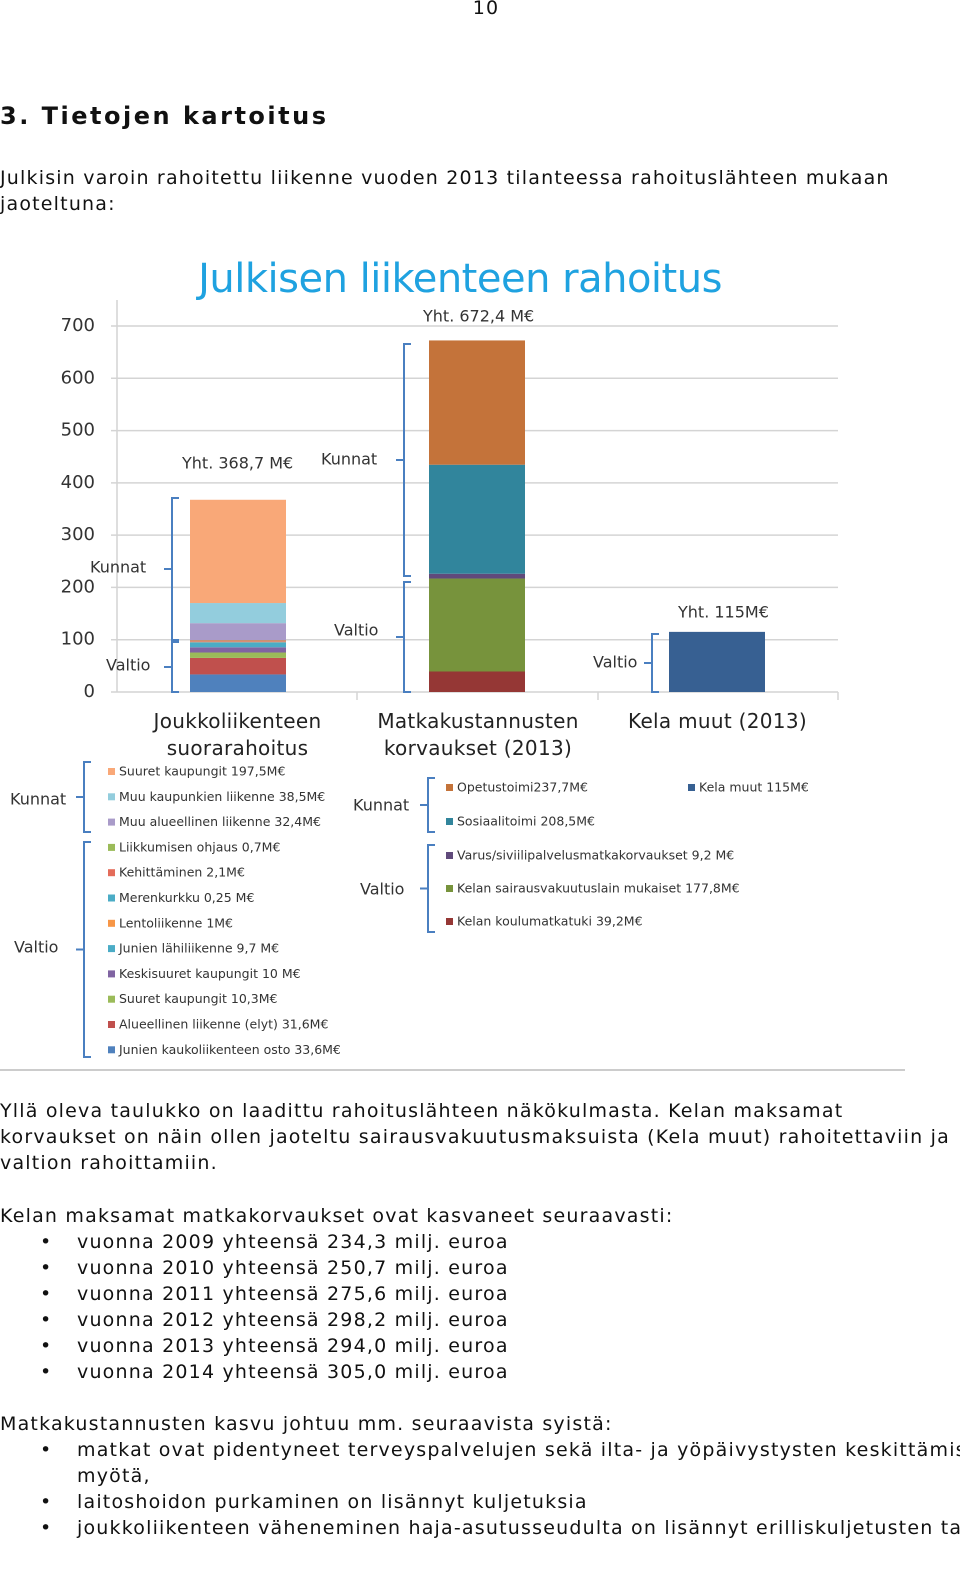  I want to click on legend-label: Liikkumisen ohjaus 0,7M€, so click(199, 846).